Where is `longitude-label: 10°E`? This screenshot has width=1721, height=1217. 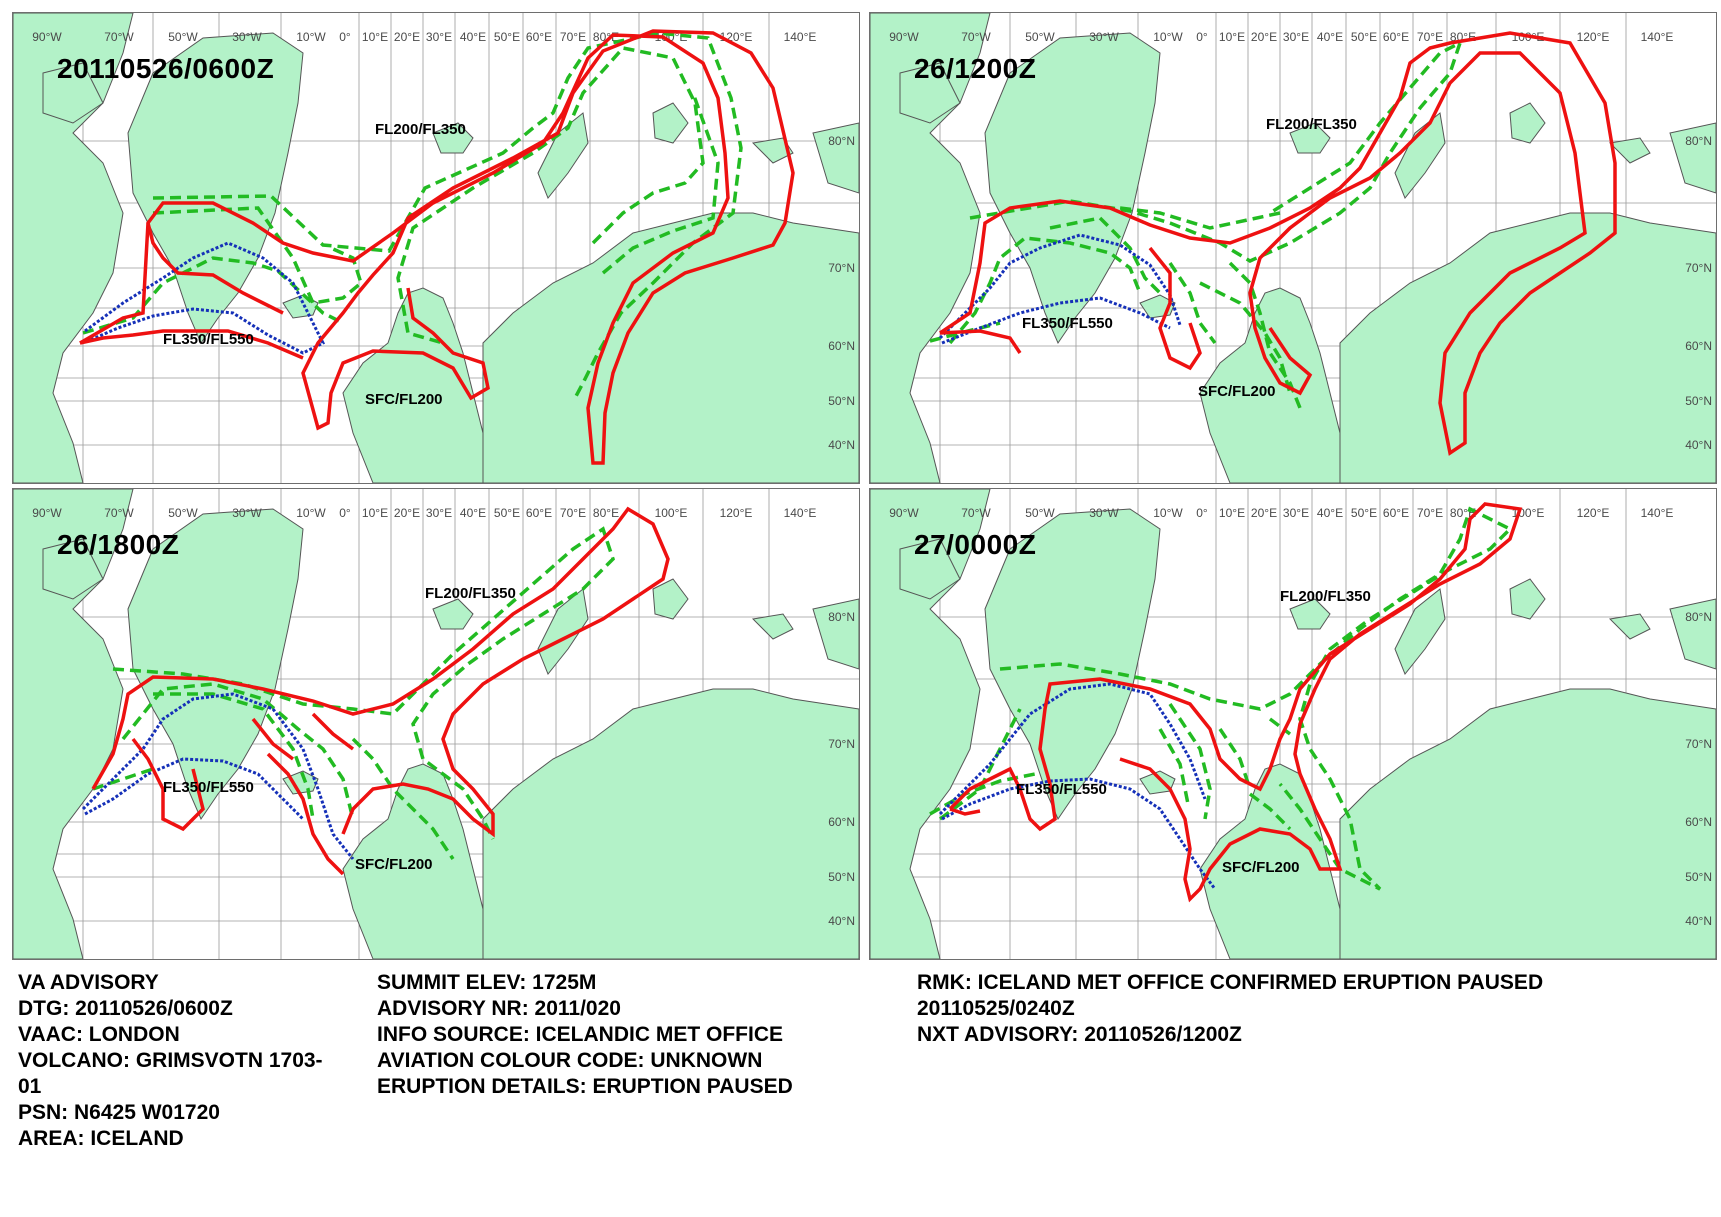
longitude-label: 10°E is located at coordinates (1232, 37).